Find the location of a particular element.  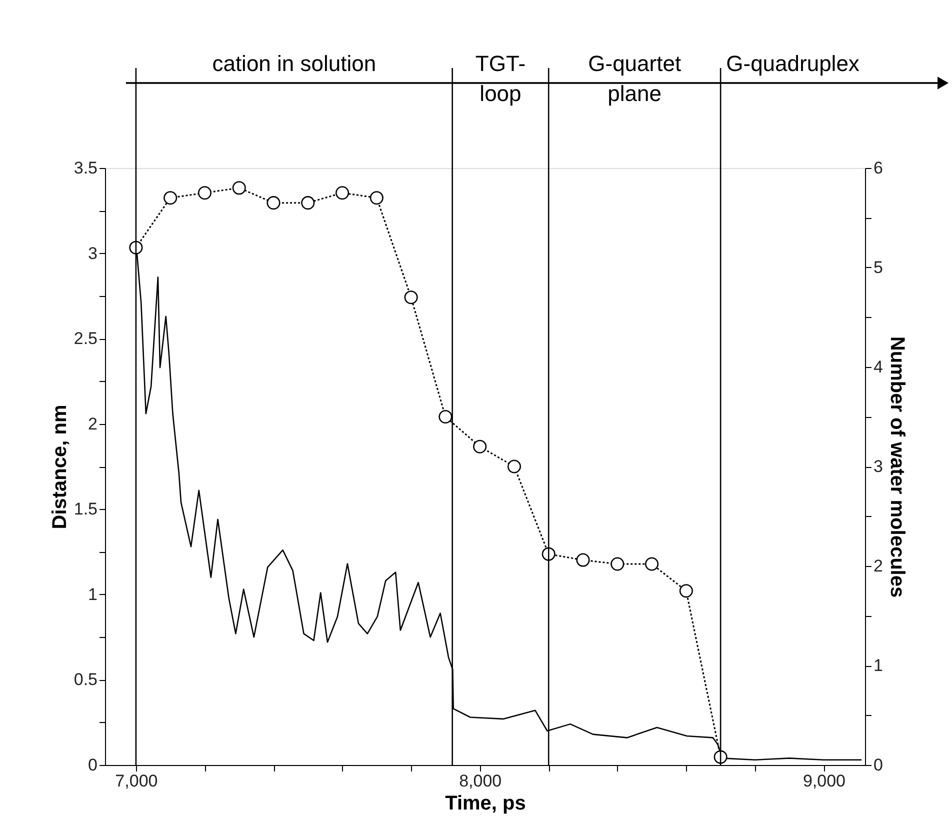

y2-tick-label: 3 is located at coordinates (878, 466).